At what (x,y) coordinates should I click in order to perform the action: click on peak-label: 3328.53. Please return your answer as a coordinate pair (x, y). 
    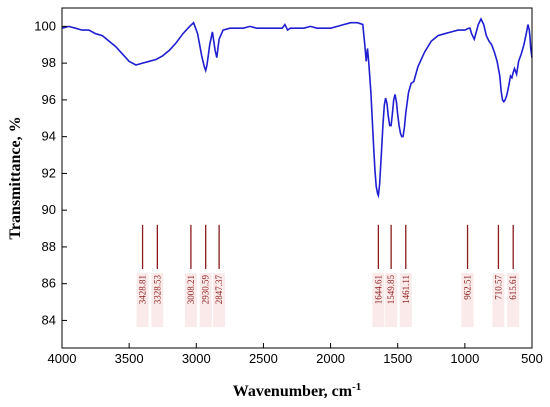
    Looking at the image, I should click on (157, 289).